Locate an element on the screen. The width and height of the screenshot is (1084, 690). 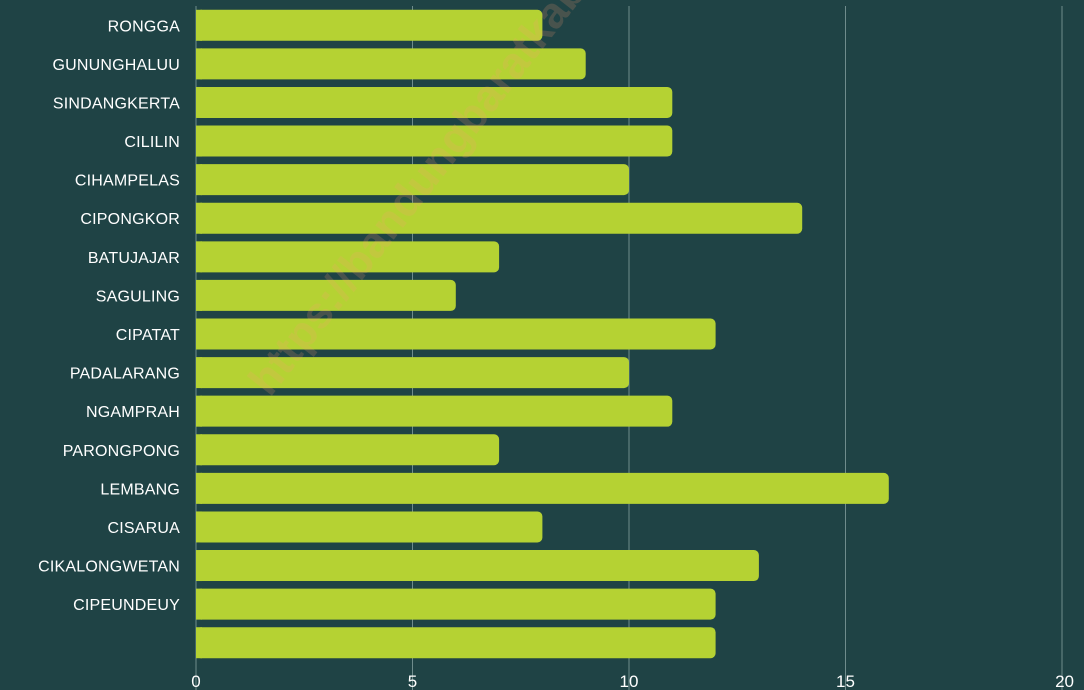
bar-parongpong is located at coordinates (348, 450).